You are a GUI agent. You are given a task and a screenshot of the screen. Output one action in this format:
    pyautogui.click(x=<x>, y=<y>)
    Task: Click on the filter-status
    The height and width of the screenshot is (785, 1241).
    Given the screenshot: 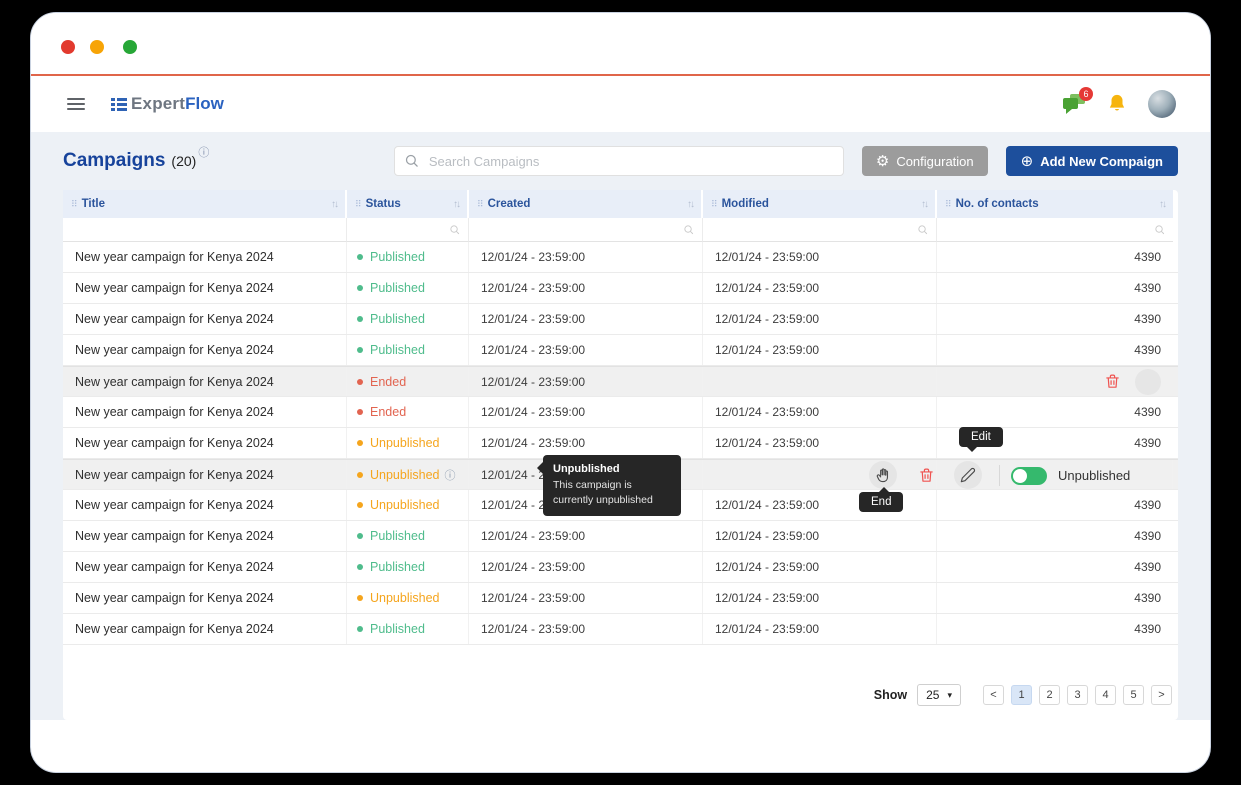 What is the action you would take?
    pyautogui.click(x=408, y=230)
    